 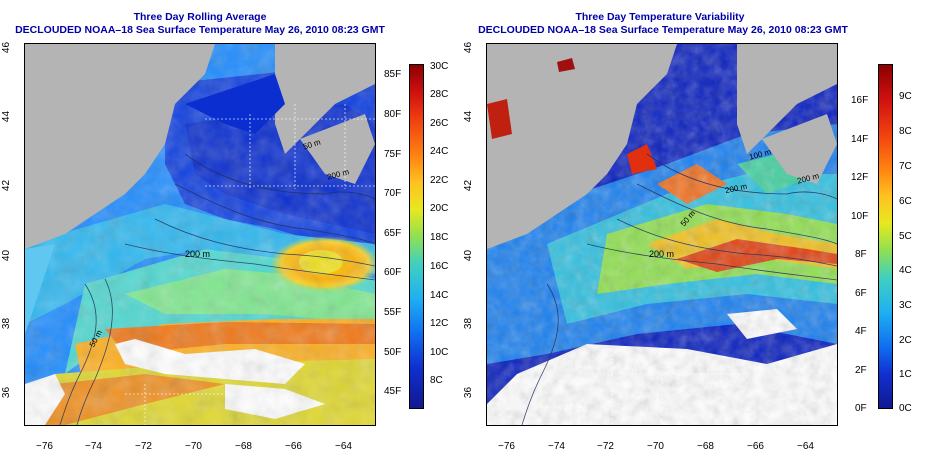 I want to click on right-cb-c-0: 0C, so click(x=905, y=408).